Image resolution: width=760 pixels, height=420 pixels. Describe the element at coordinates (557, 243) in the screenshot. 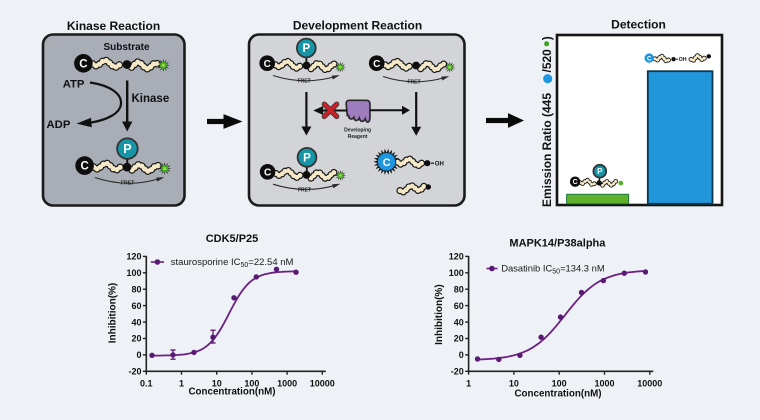

I see `svg-text: MAPK14/P38alpha` at that location.